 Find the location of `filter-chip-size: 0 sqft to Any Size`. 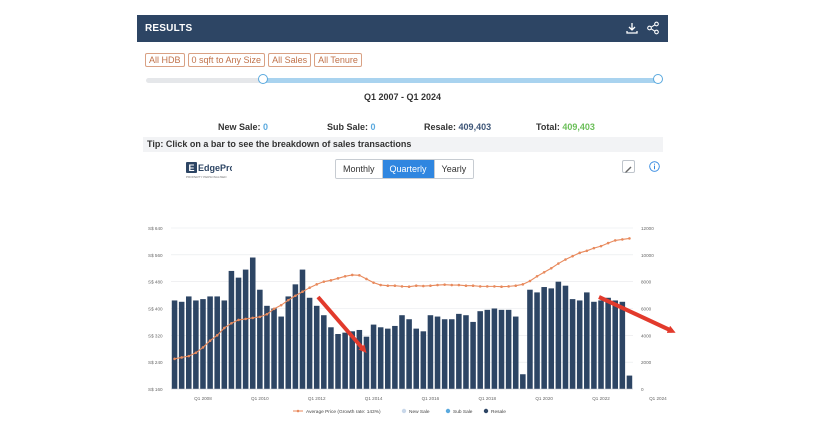

filter-chip-size: 0 sqft to Any Size is located at coordinates (226, 60).